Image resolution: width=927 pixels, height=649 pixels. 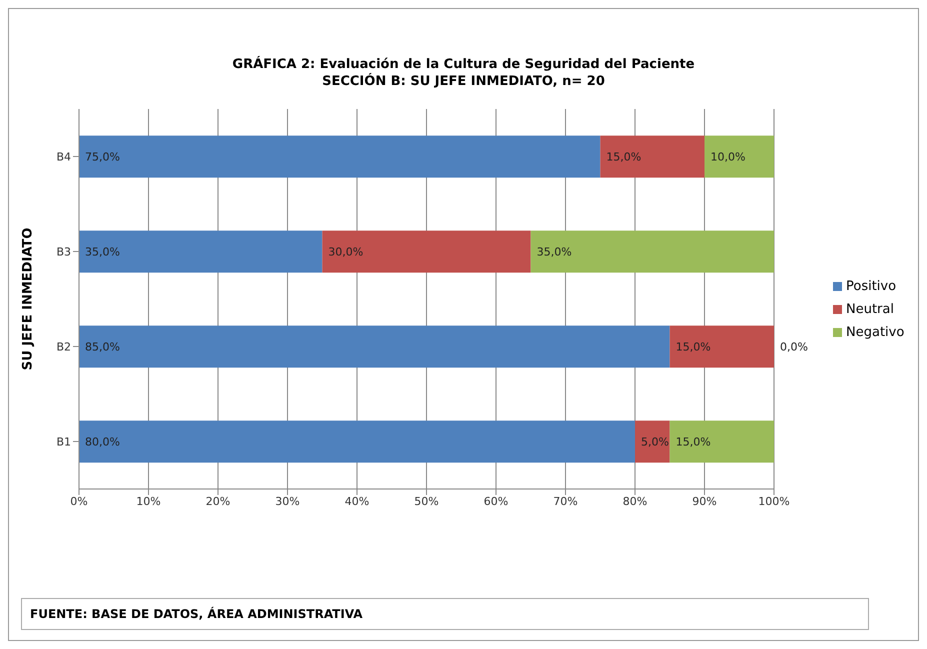 What do you see at coordinates (655, 442) in the screenshot?
I see `data-label: 5,0%` at bounding box center [655, 442].